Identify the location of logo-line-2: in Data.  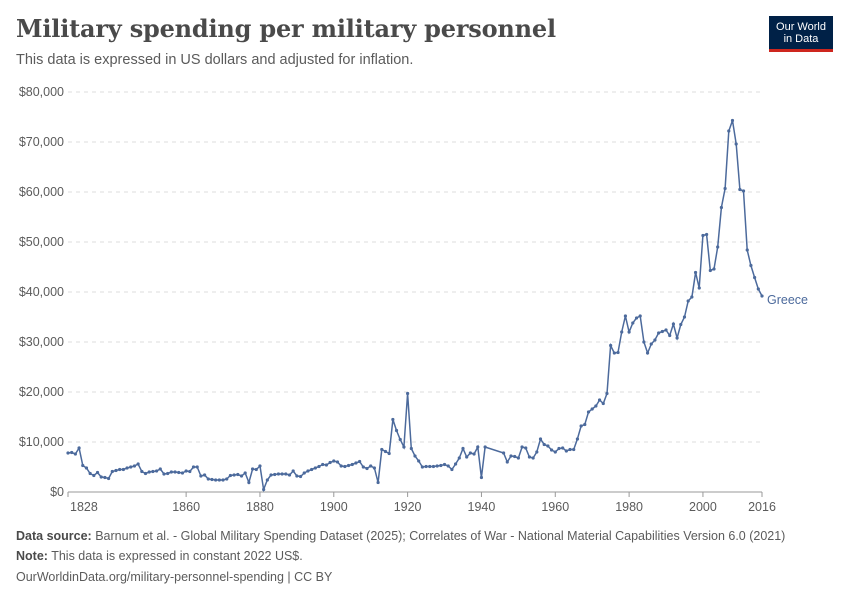
(801, 39).